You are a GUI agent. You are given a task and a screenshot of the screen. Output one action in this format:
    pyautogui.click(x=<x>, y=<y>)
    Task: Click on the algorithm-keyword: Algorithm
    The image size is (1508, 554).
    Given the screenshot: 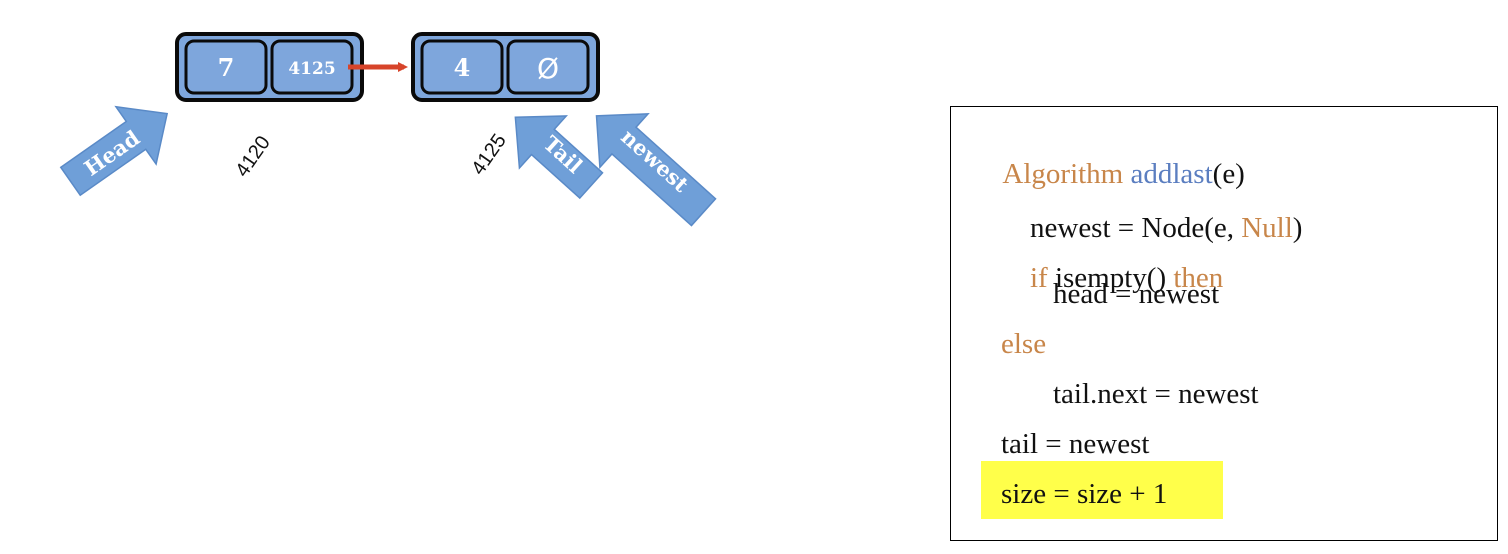 What is the action you would take?
    pyautogui.click(x=1063, y=174)
    